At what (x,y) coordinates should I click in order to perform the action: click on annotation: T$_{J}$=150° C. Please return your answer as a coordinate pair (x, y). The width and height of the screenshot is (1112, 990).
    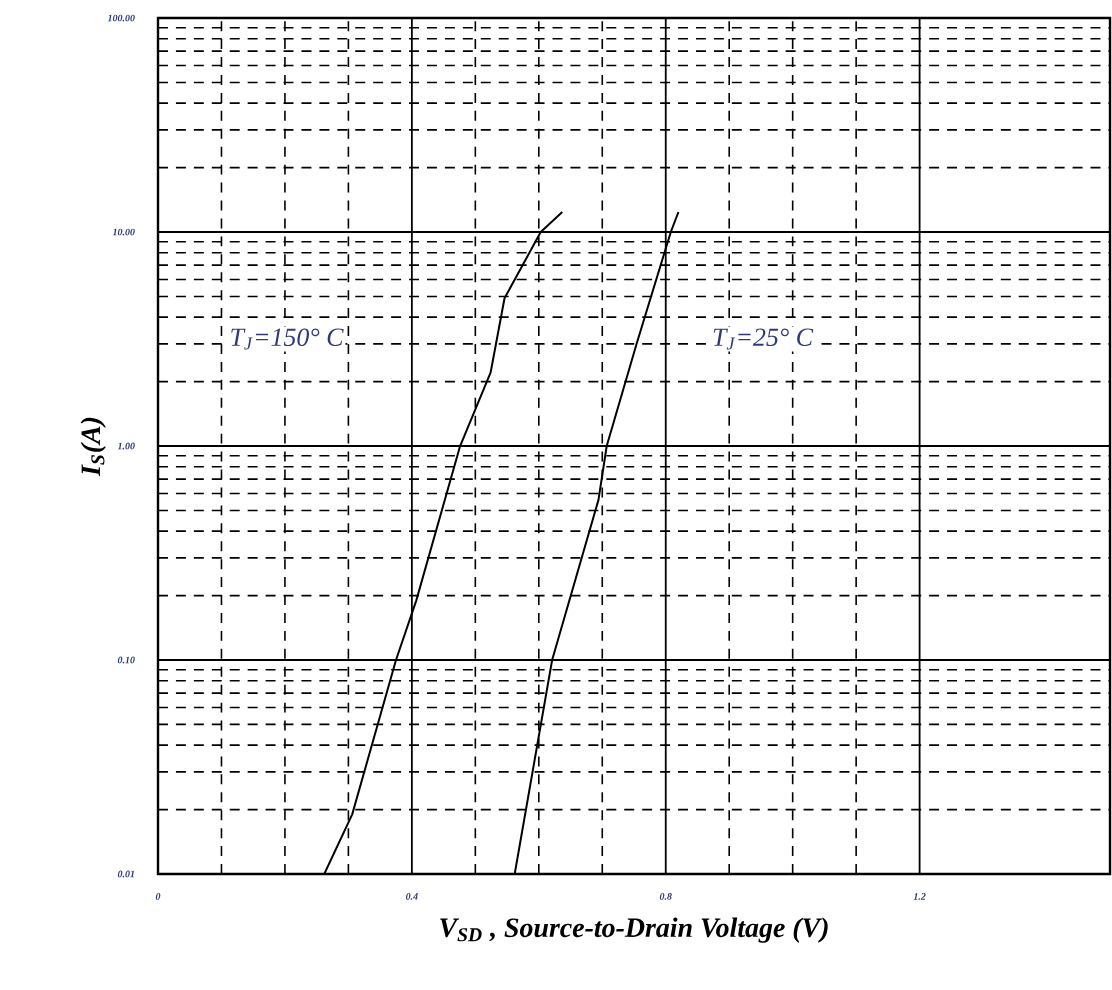
    Looking at the image, I should click on (287, 339).